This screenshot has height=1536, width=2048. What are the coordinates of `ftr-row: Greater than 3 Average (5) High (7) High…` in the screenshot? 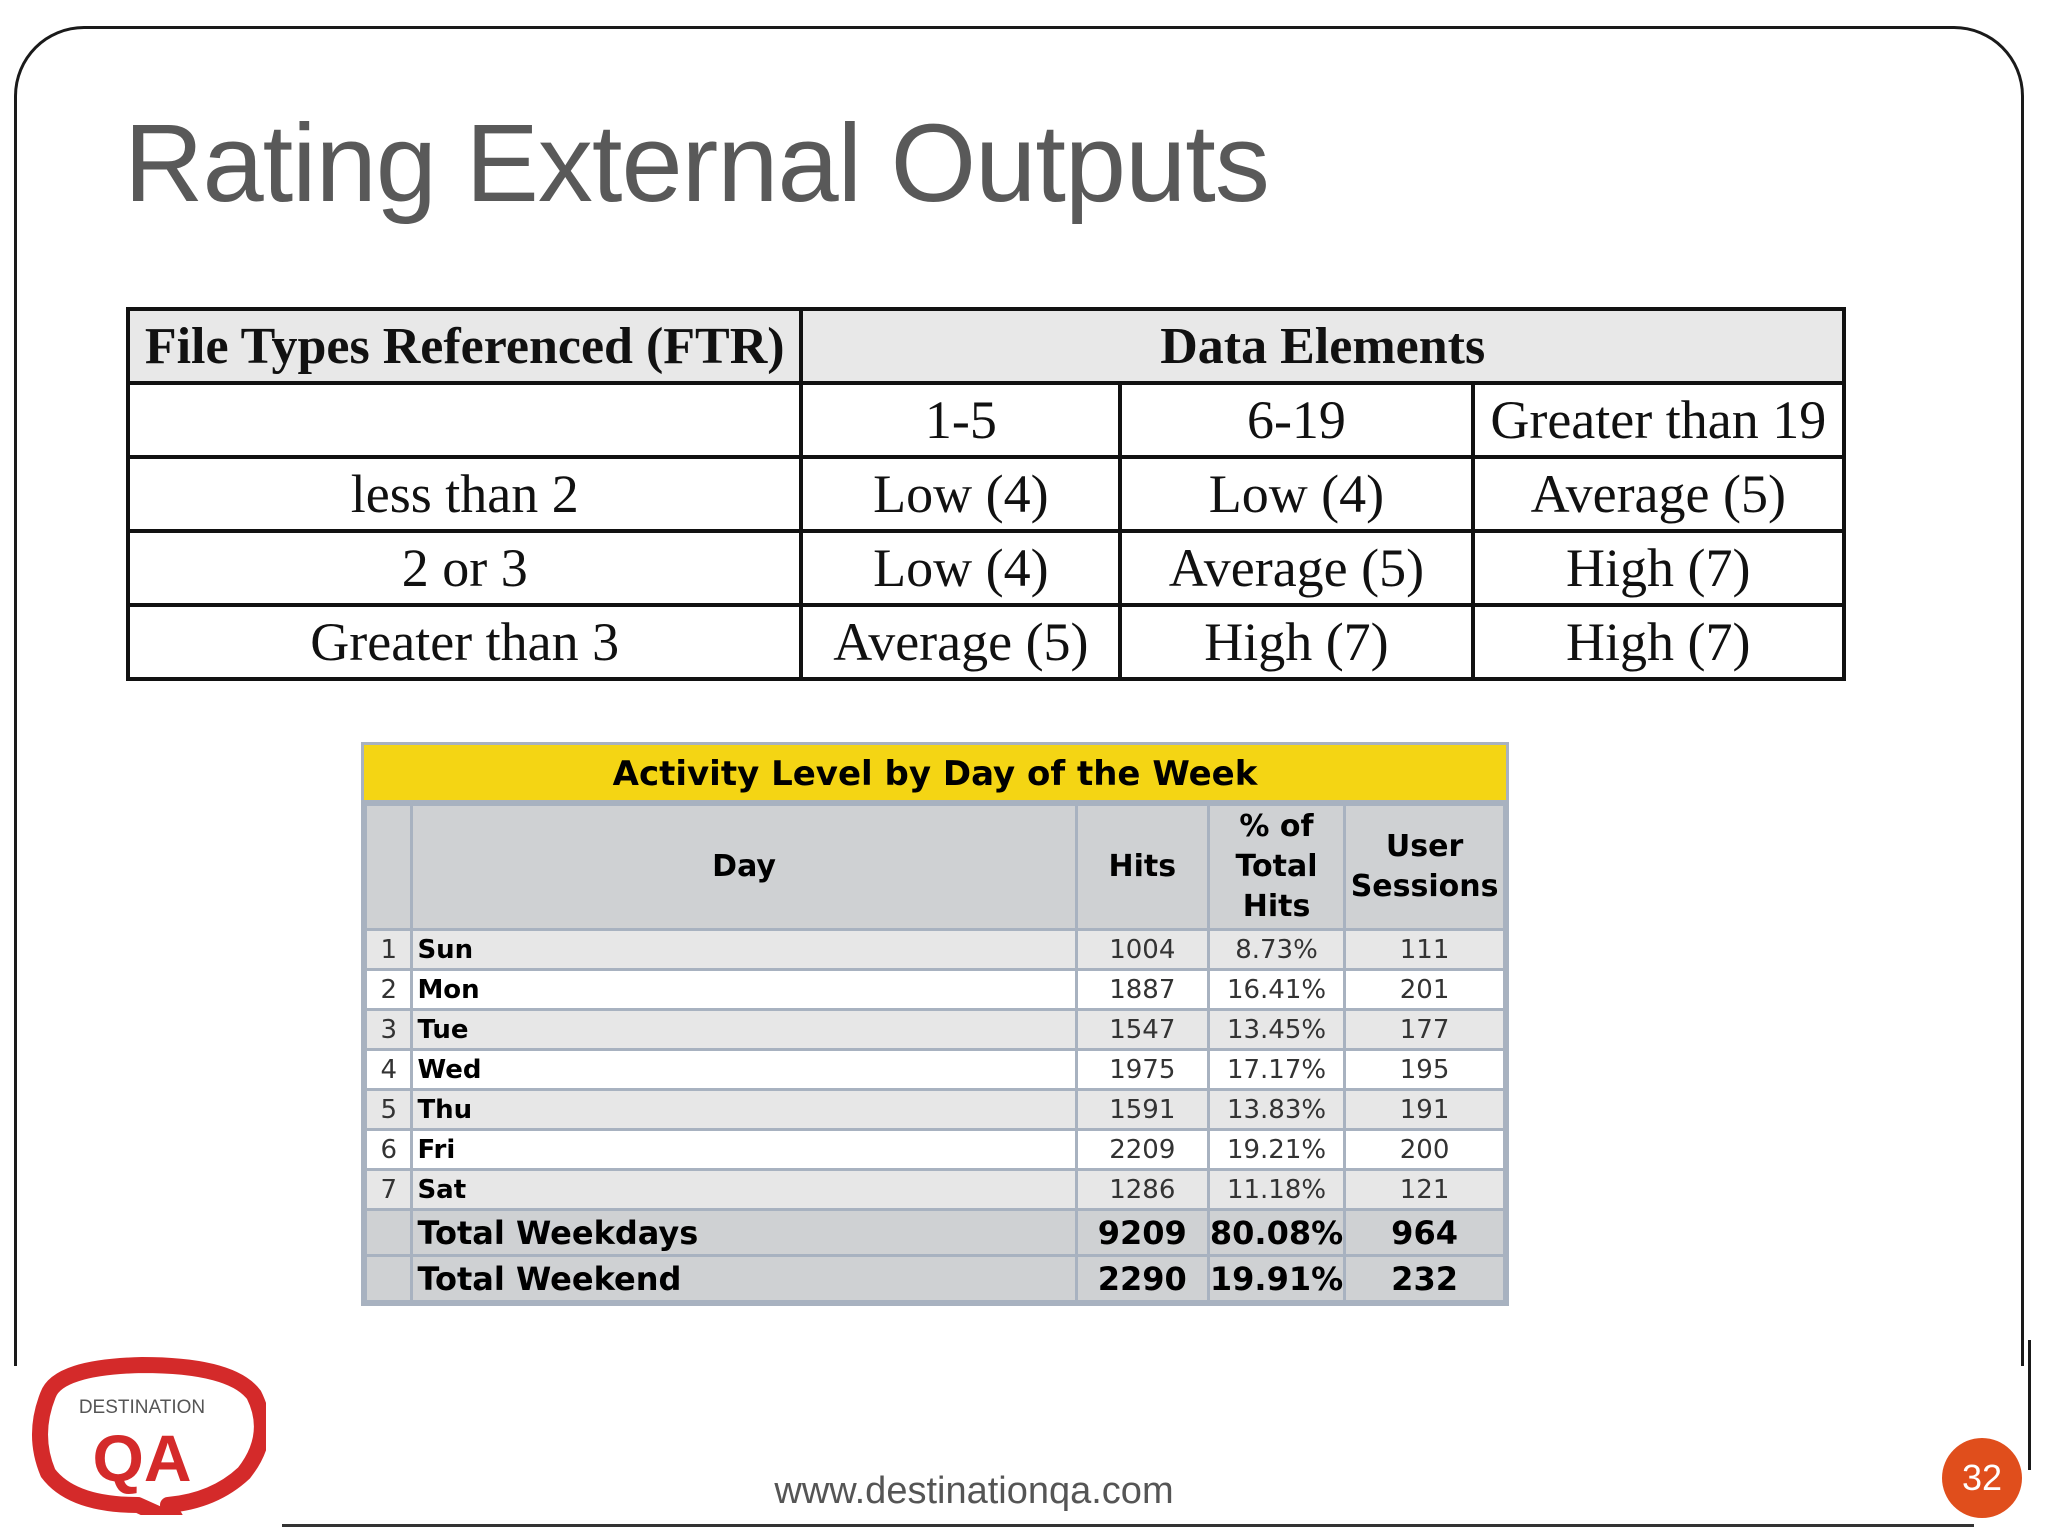 It's located at (986, 642).